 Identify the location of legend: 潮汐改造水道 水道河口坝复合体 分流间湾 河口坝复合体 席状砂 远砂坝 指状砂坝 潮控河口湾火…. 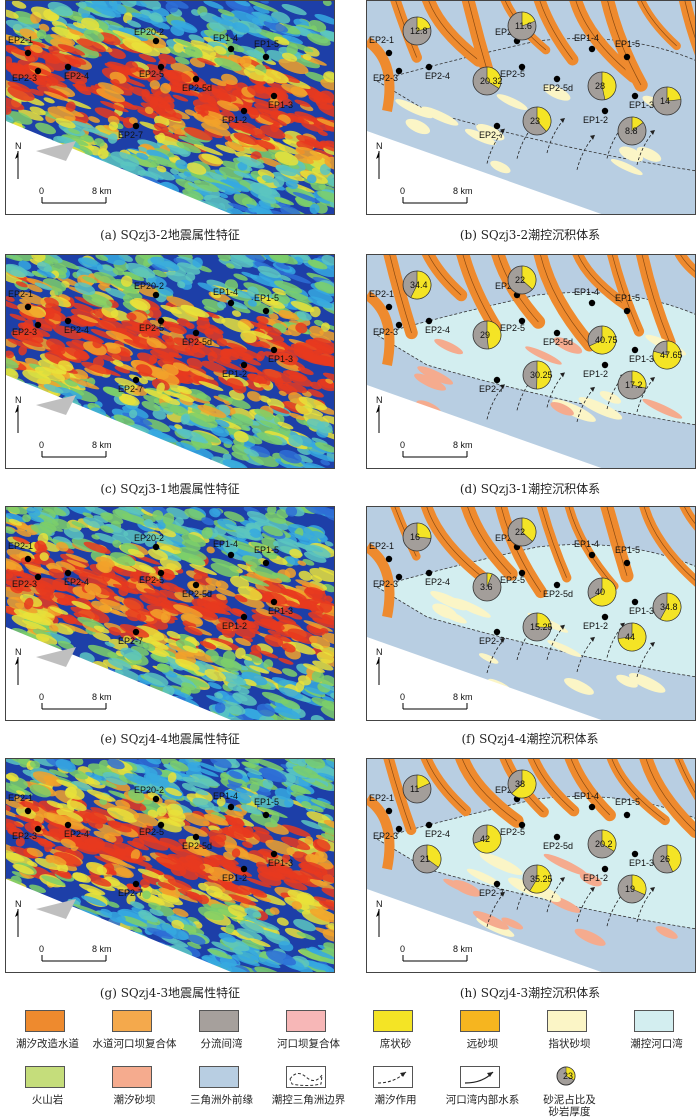
(350, 1065).